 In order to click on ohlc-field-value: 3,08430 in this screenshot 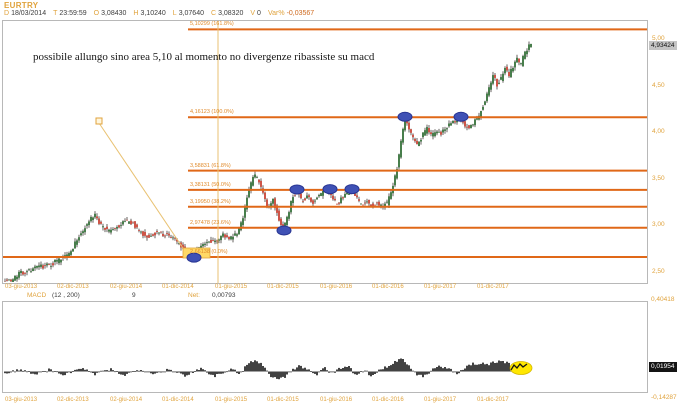, I will do `click(114, 13)`.